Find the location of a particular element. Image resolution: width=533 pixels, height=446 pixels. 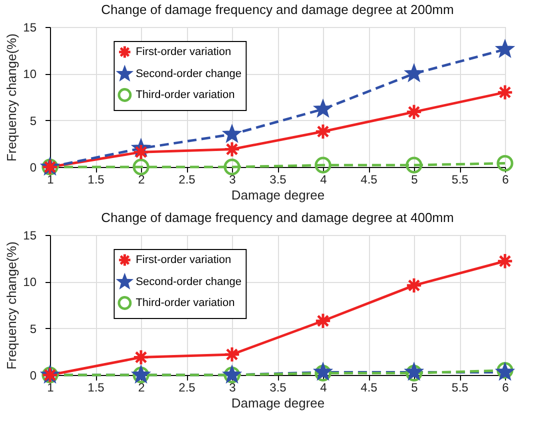

chart-title: Change of damage frequency and damage degree at 400mm is located at coordinates (277, 217).